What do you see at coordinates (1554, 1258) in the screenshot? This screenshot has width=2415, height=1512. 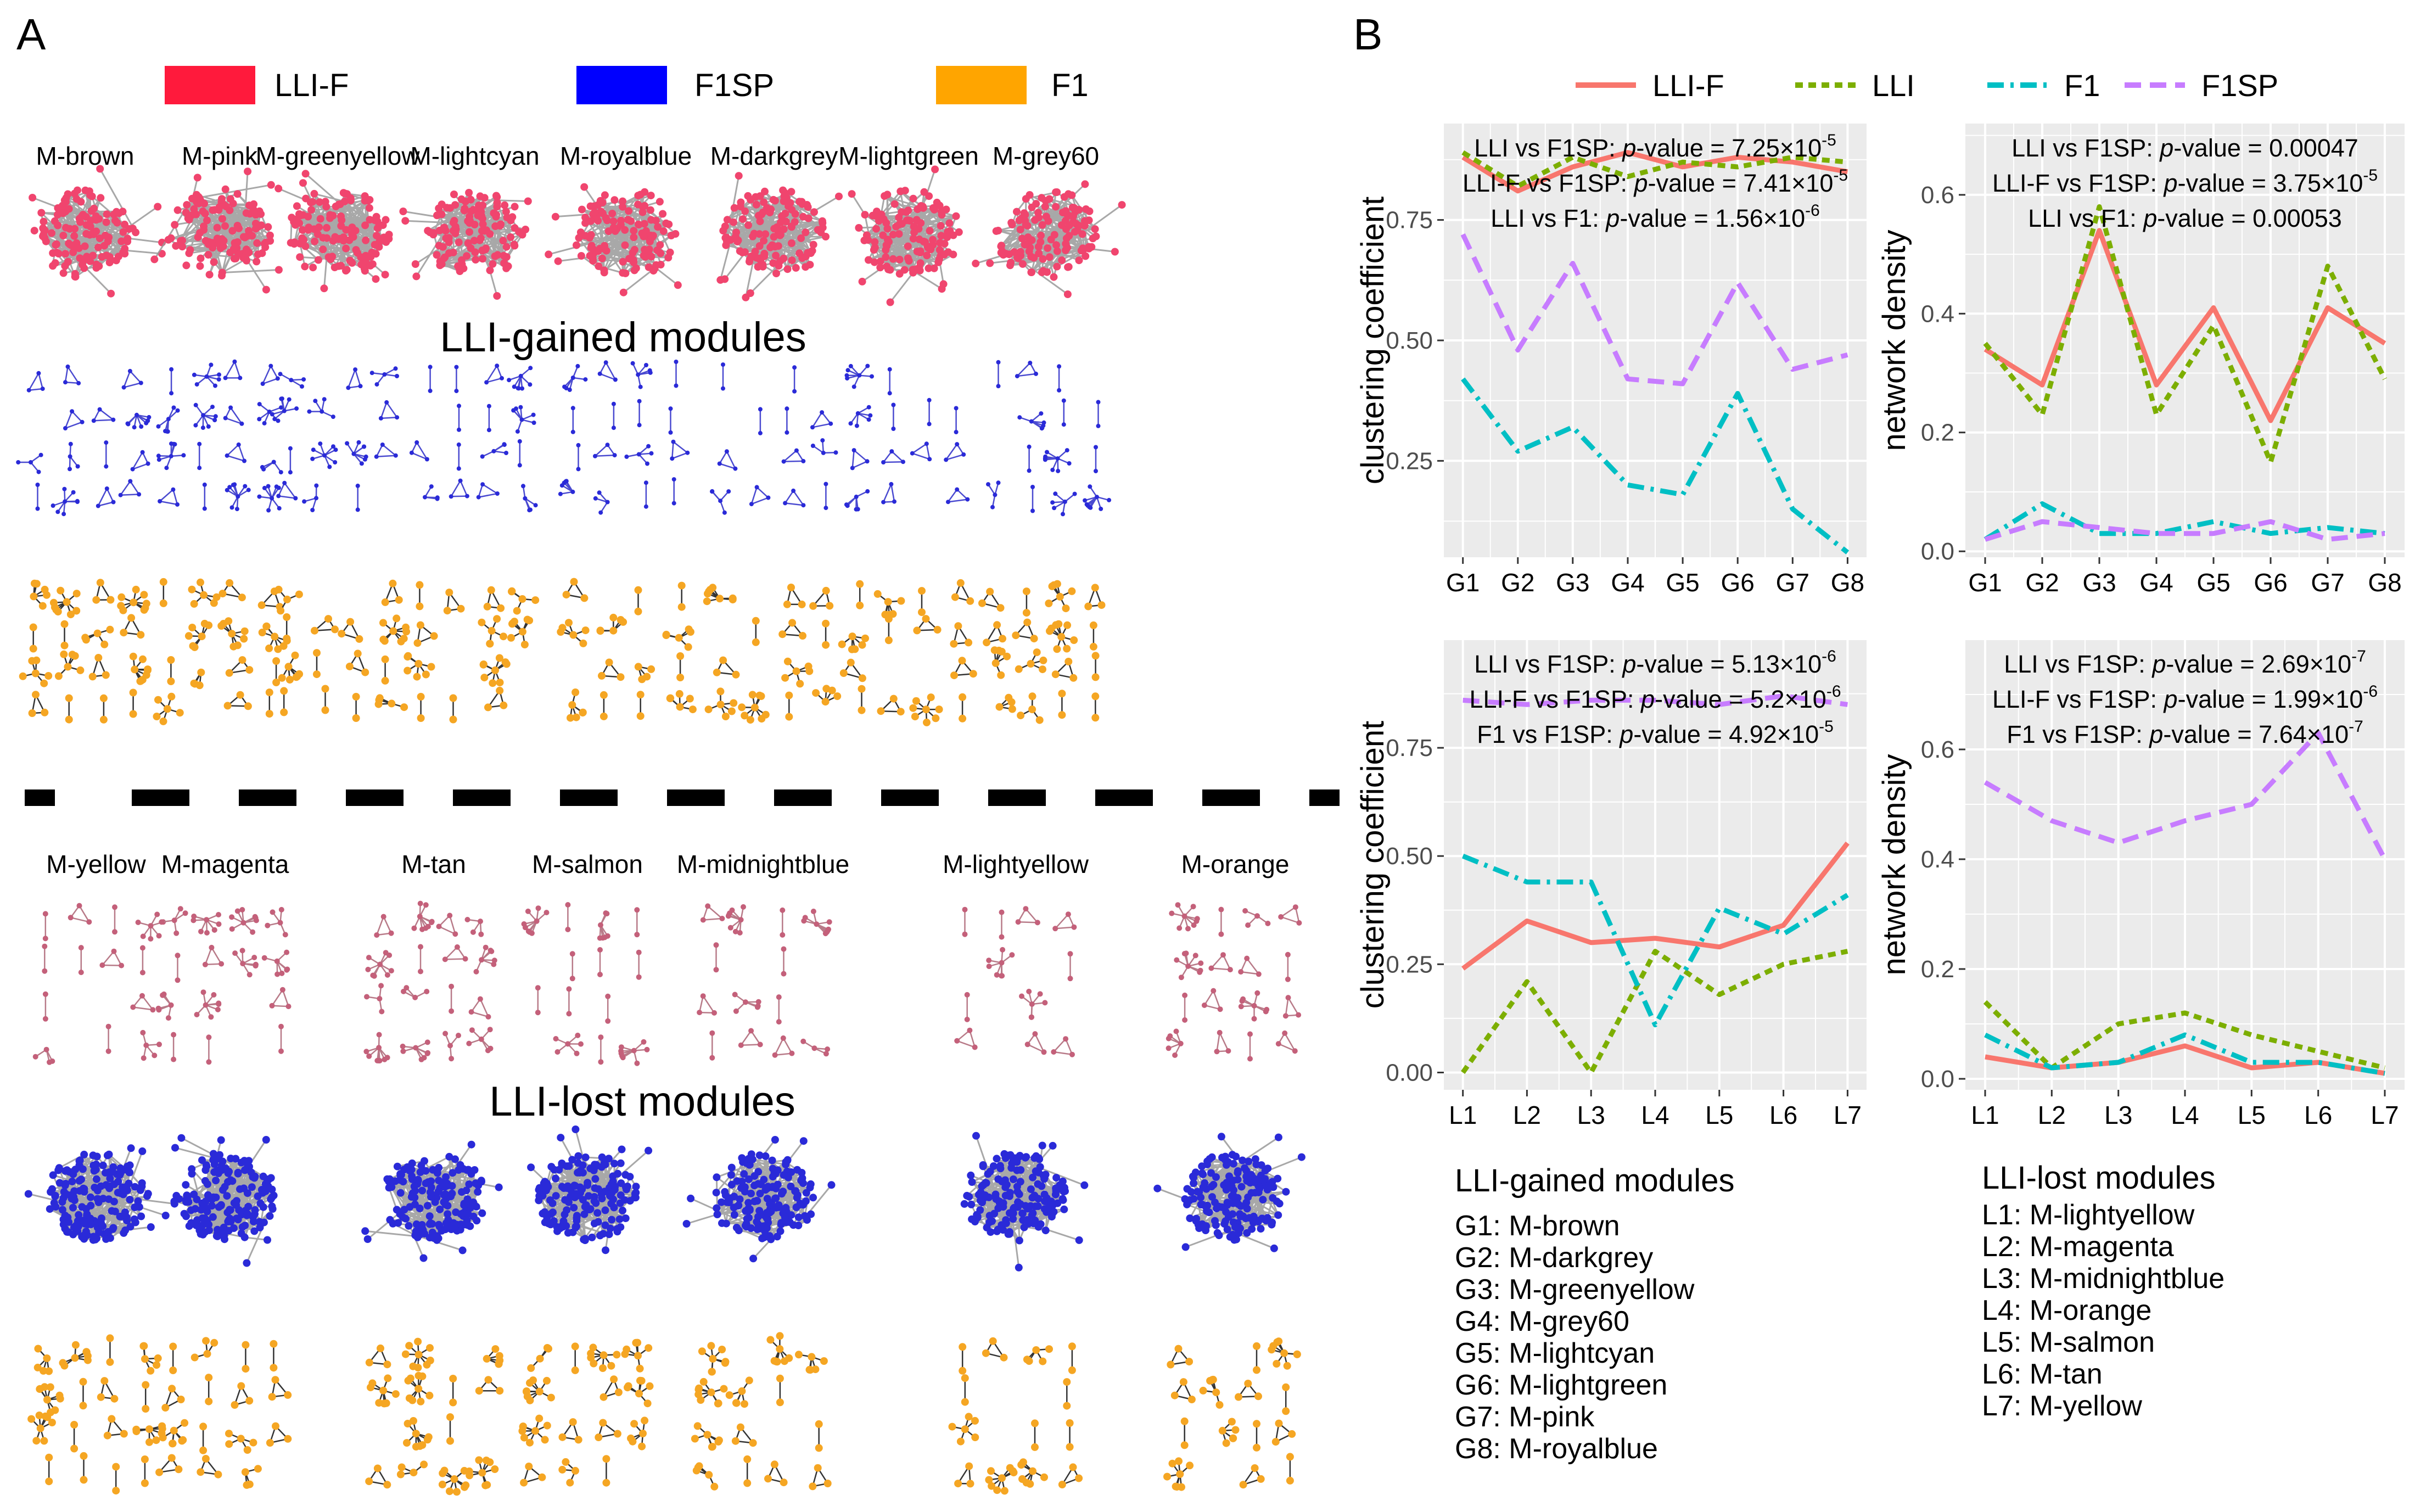 I see `gained-legend-item: G2: M-darkgrey` at bounding box center [1554, 1258].